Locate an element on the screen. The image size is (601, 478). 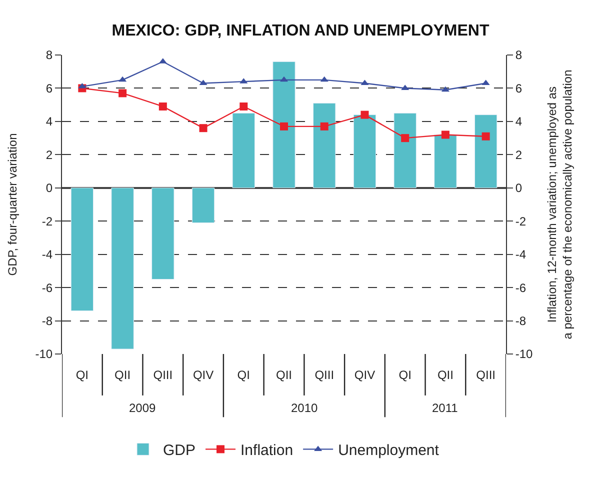
y2-tick-label: 8 is located at coordinates (518, 55).